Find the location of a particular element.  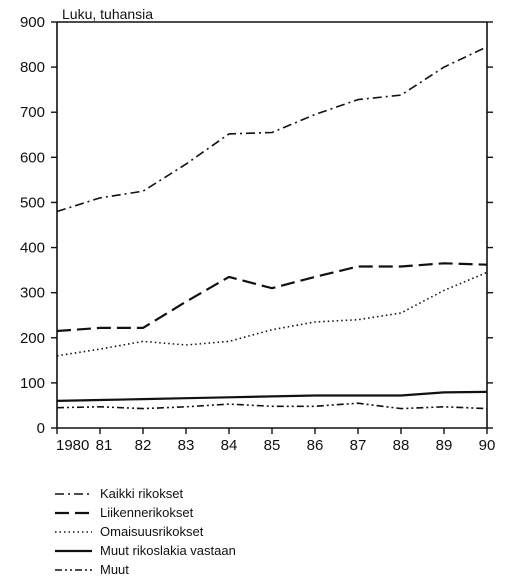

x-tick-label: 88 is located at coordinates (401, 445).